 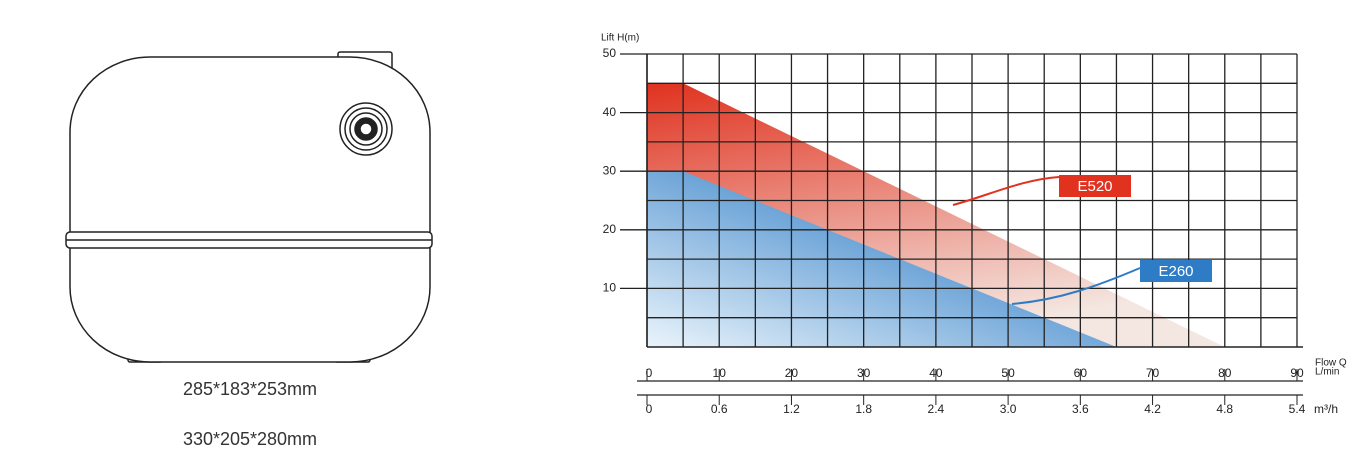 I want to click on x2-tick-label: 3.6, so click(x=1080, y=409).